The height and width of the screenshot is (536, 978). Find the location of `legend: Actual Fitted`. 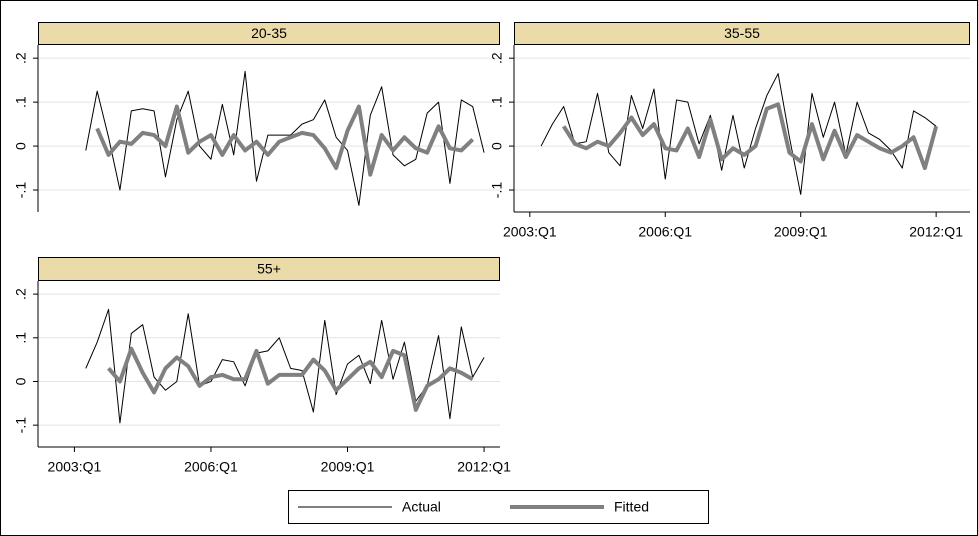

legend: Actual Fitted is located at coordinates (498, 507).